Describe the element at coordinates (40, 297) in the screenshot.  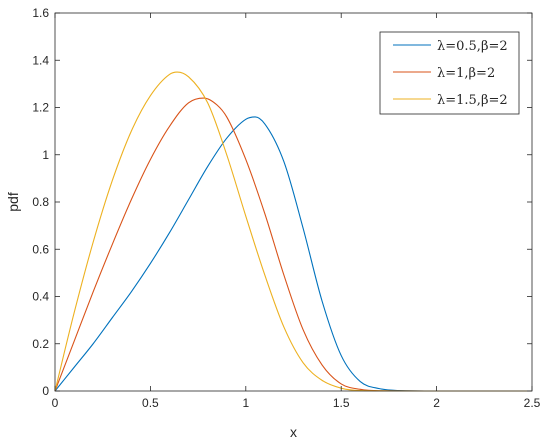
I see `y-tick-label: 0.4` at that location.